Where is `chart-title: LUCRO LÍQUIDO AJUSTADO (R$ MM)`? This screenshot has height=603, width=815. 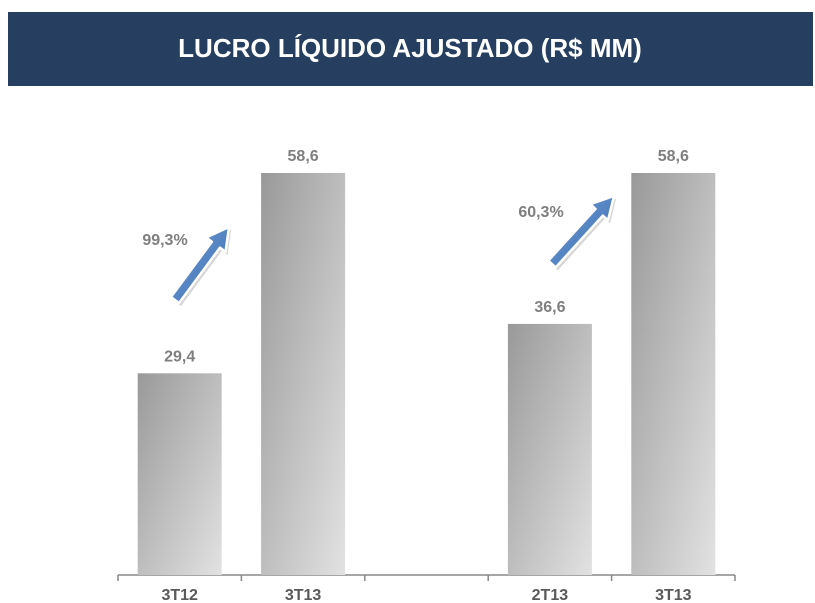
chart-title: LUCRO LÍQUIDO AJUSTADO (R$ MM) is located at coordinates (410, 48).